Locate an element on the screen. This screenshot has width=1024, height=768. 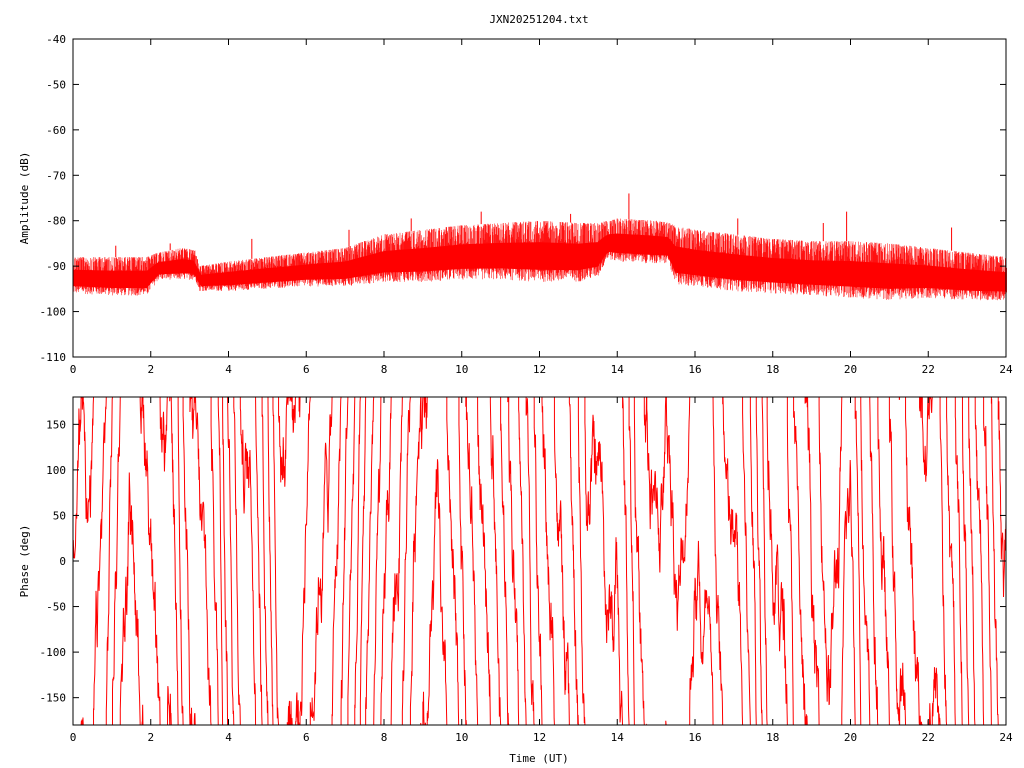
phase-ylabel: Phase (deg) is located at coordinates (24, 561).